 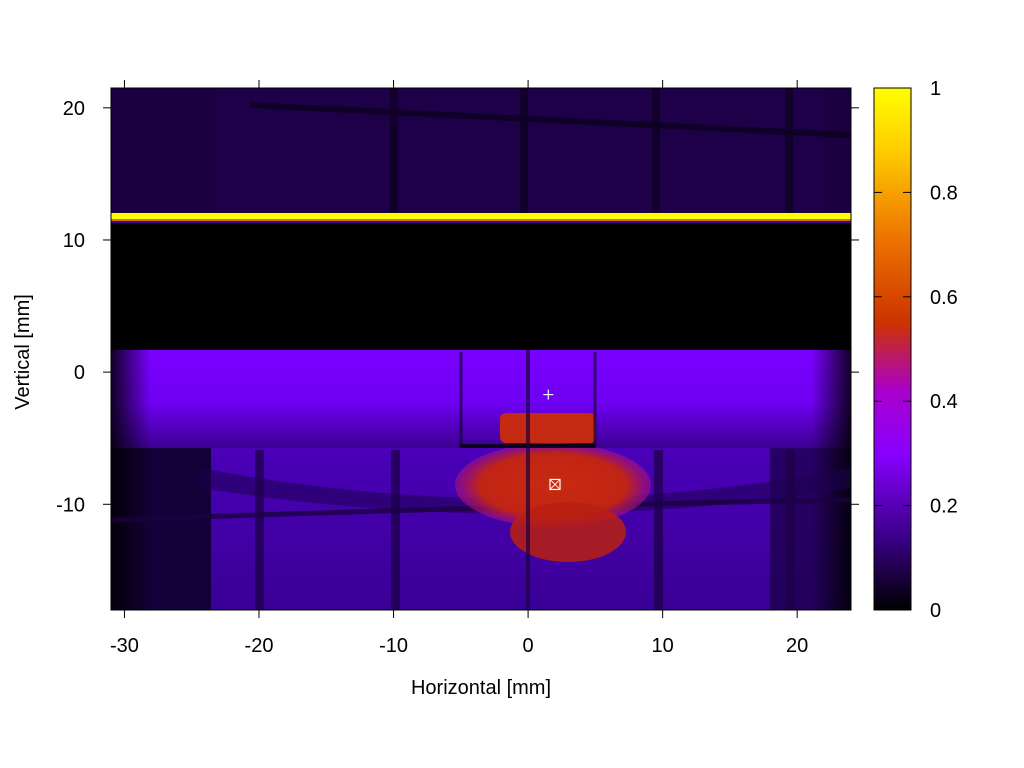 I want to click on region-purple-beam, so click(x=481, y=399).